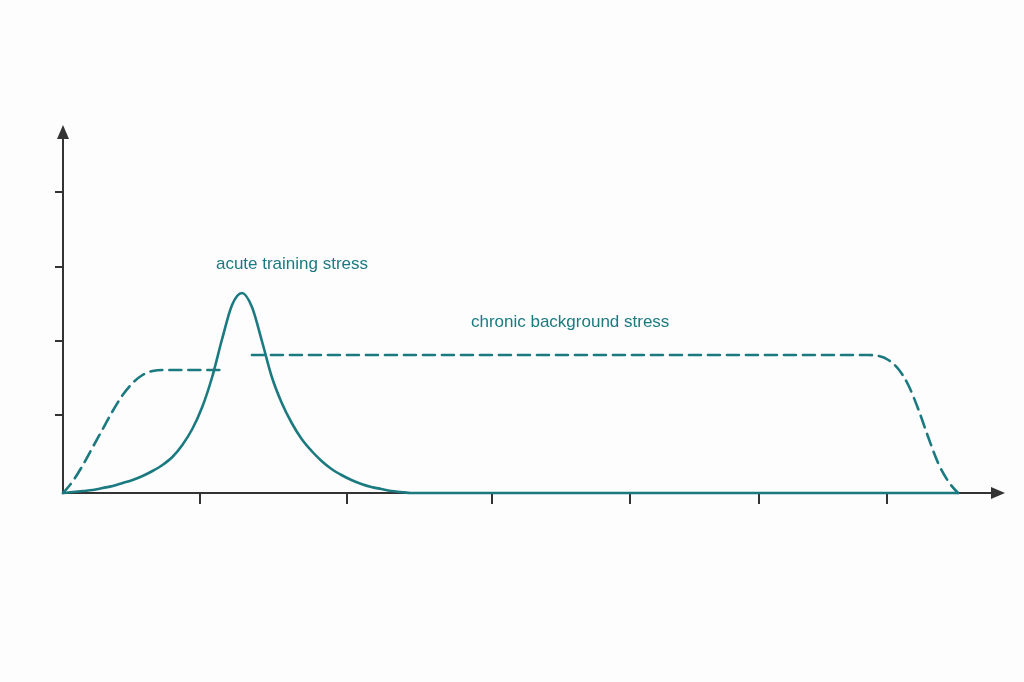 The height and width of the screenshot is (682, 1024). What do you see at coordinates (292, 263) in the screenshot?
I see `series-label: acute training stress` at bounding box center [292, 263].